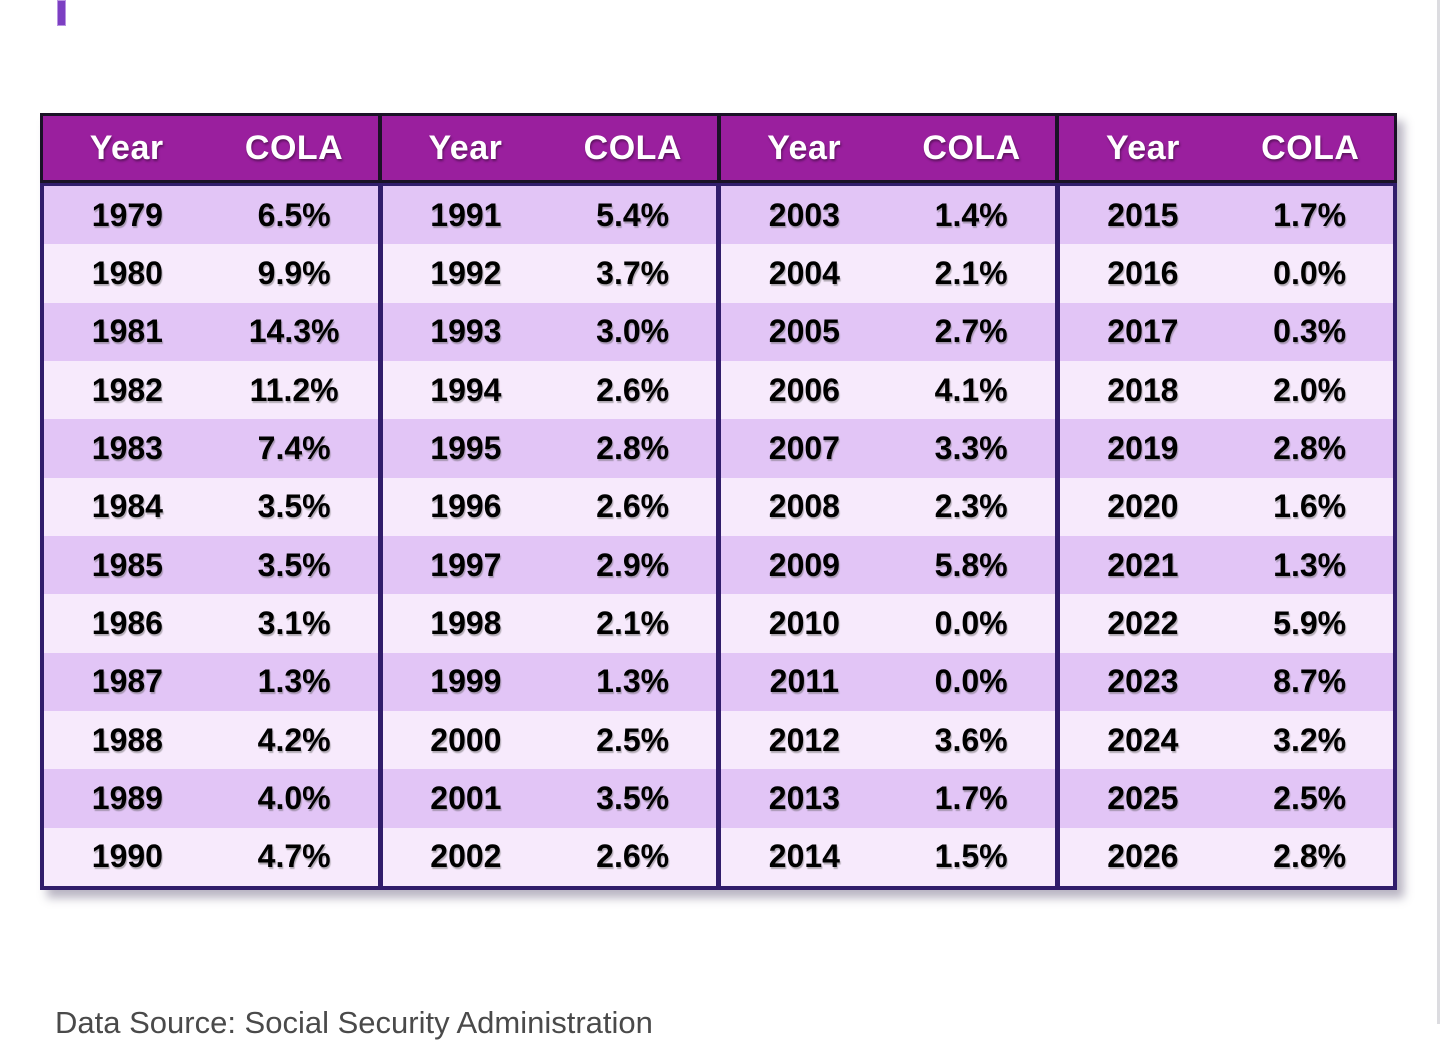 Image resolution: width=1440 pixels, height=1041 pixels. Describe the element at coordinates (971, 331) in the screenshot. I see `cola-cell: 2.7%` at that location.